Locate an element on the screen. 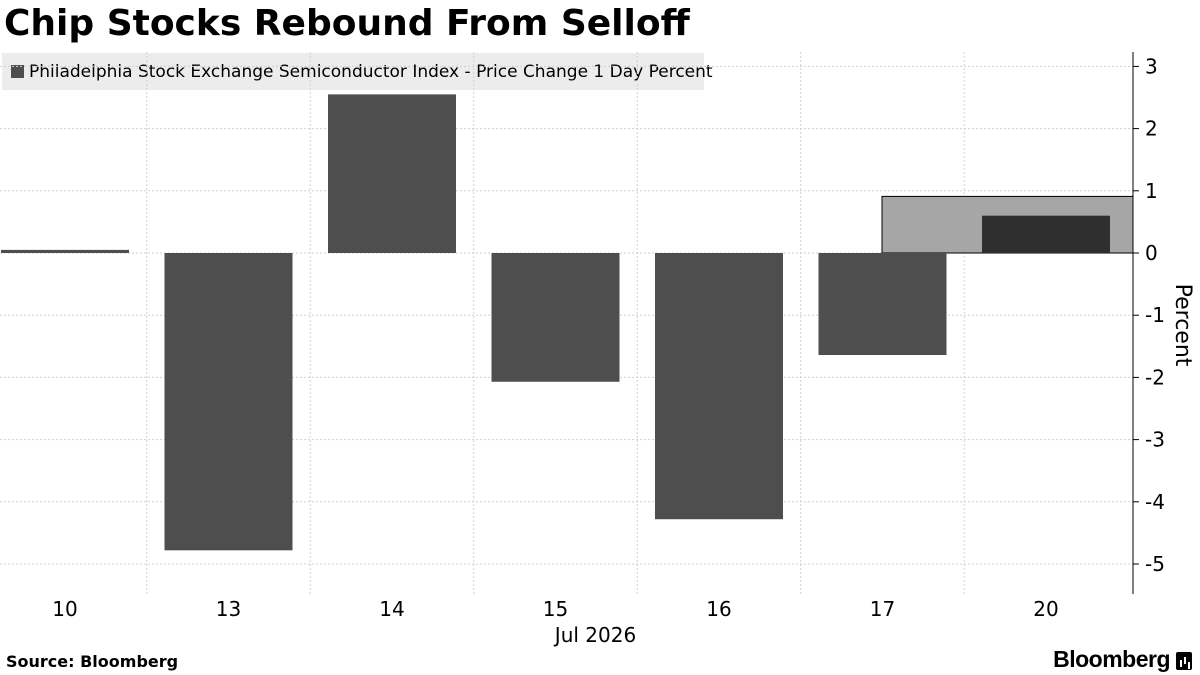 This screenshot has height=675, width=1200. y-tick-label: -5 is located at coordinates (1155, 564).